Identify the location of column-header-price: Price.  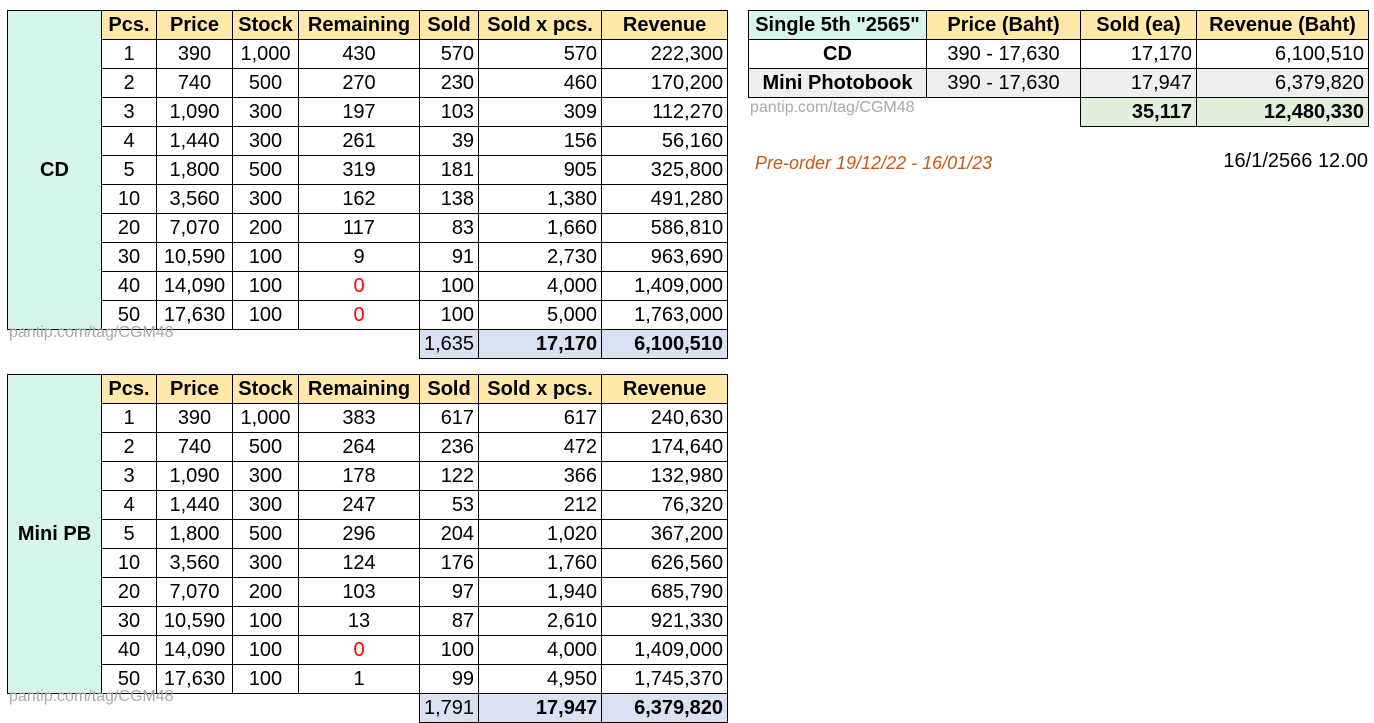
(194, 25).